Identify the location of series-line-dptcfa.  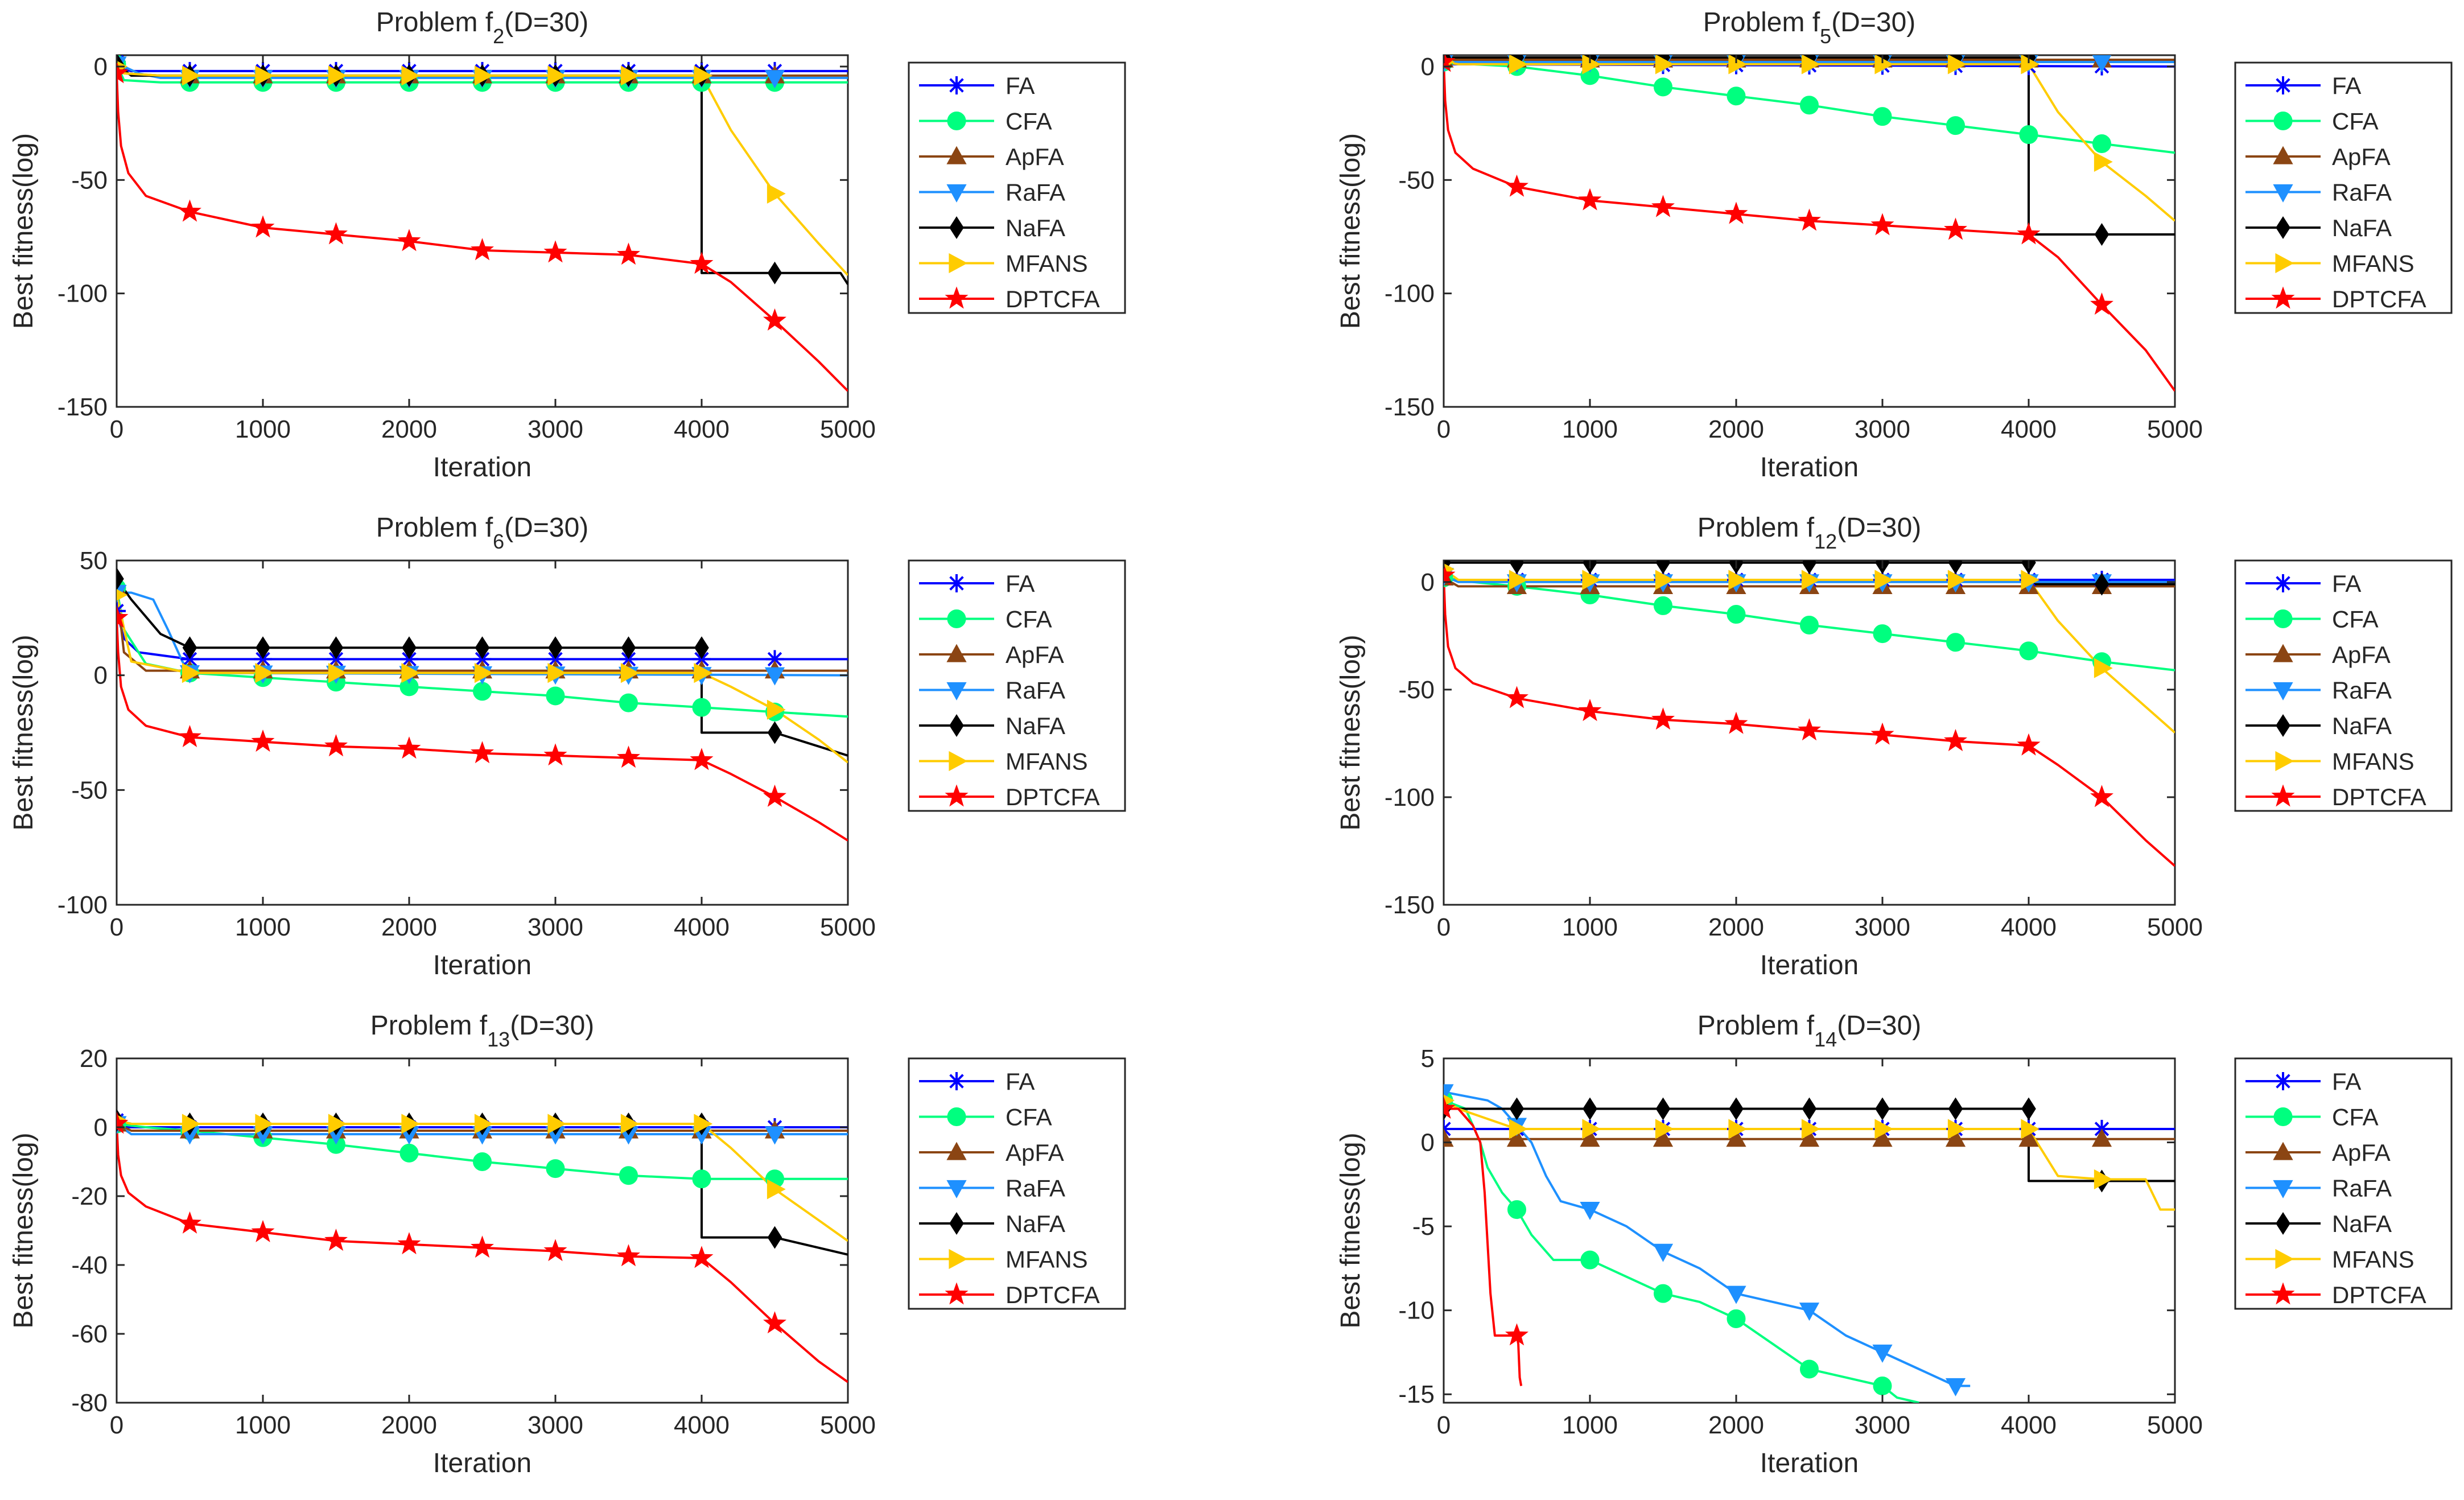
(1483, 1247).